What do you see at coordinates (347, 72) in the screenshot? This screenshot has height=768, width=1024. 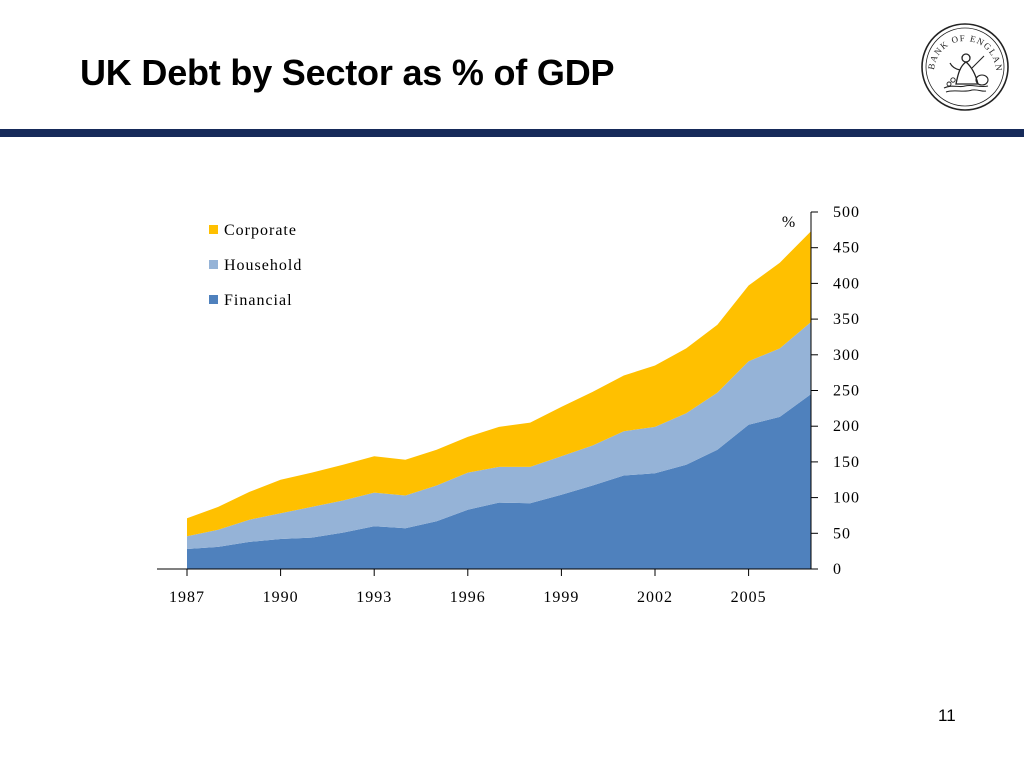 I see `slide-title: UK Debt by Sector as % of GDP` at bounding box center [347, 72].